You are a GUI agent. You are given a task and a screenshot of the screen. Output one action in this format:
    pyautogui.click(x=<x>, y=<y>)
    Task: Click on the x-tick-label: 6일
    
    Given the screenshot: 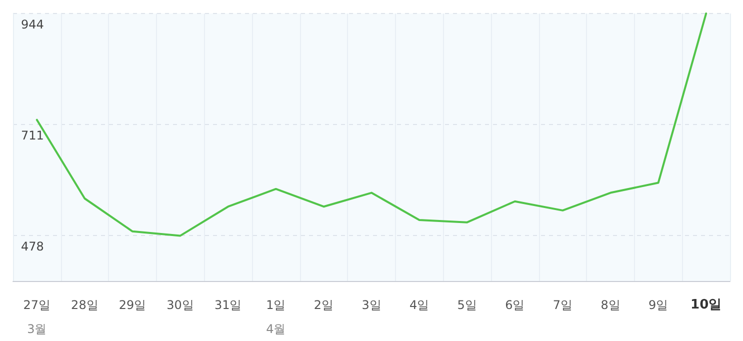 What is the action you would take?
    pyautogui.click(x=515, y=305)
    